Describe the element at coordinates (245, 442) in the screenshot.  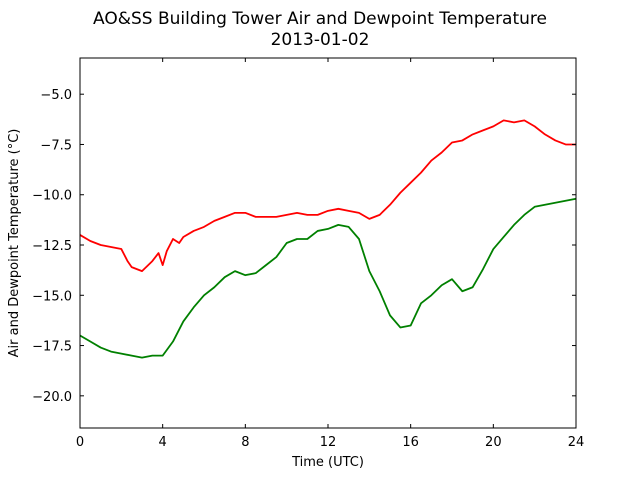
I see `x-tick-label: 8` at that location.